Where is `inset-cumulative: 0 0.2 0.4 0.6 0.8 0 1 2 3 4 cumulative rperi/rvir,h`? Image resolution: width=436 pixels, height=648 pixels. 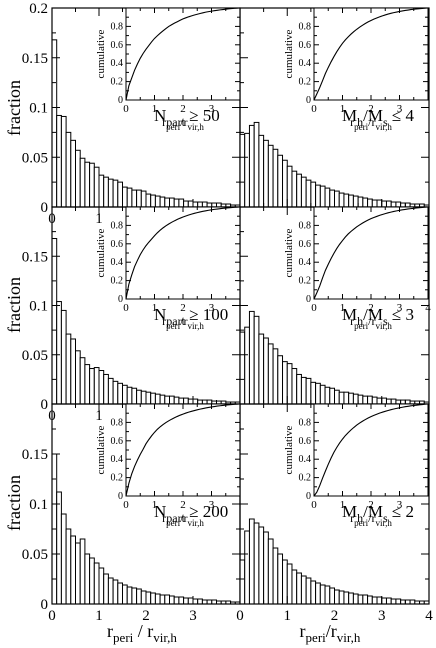
inset-cumulative: 0 0.2 0.4 0.6 0.8 0 1 2 3 4 cumulative rperi/rvir,h is located at coordinates (357, 268).